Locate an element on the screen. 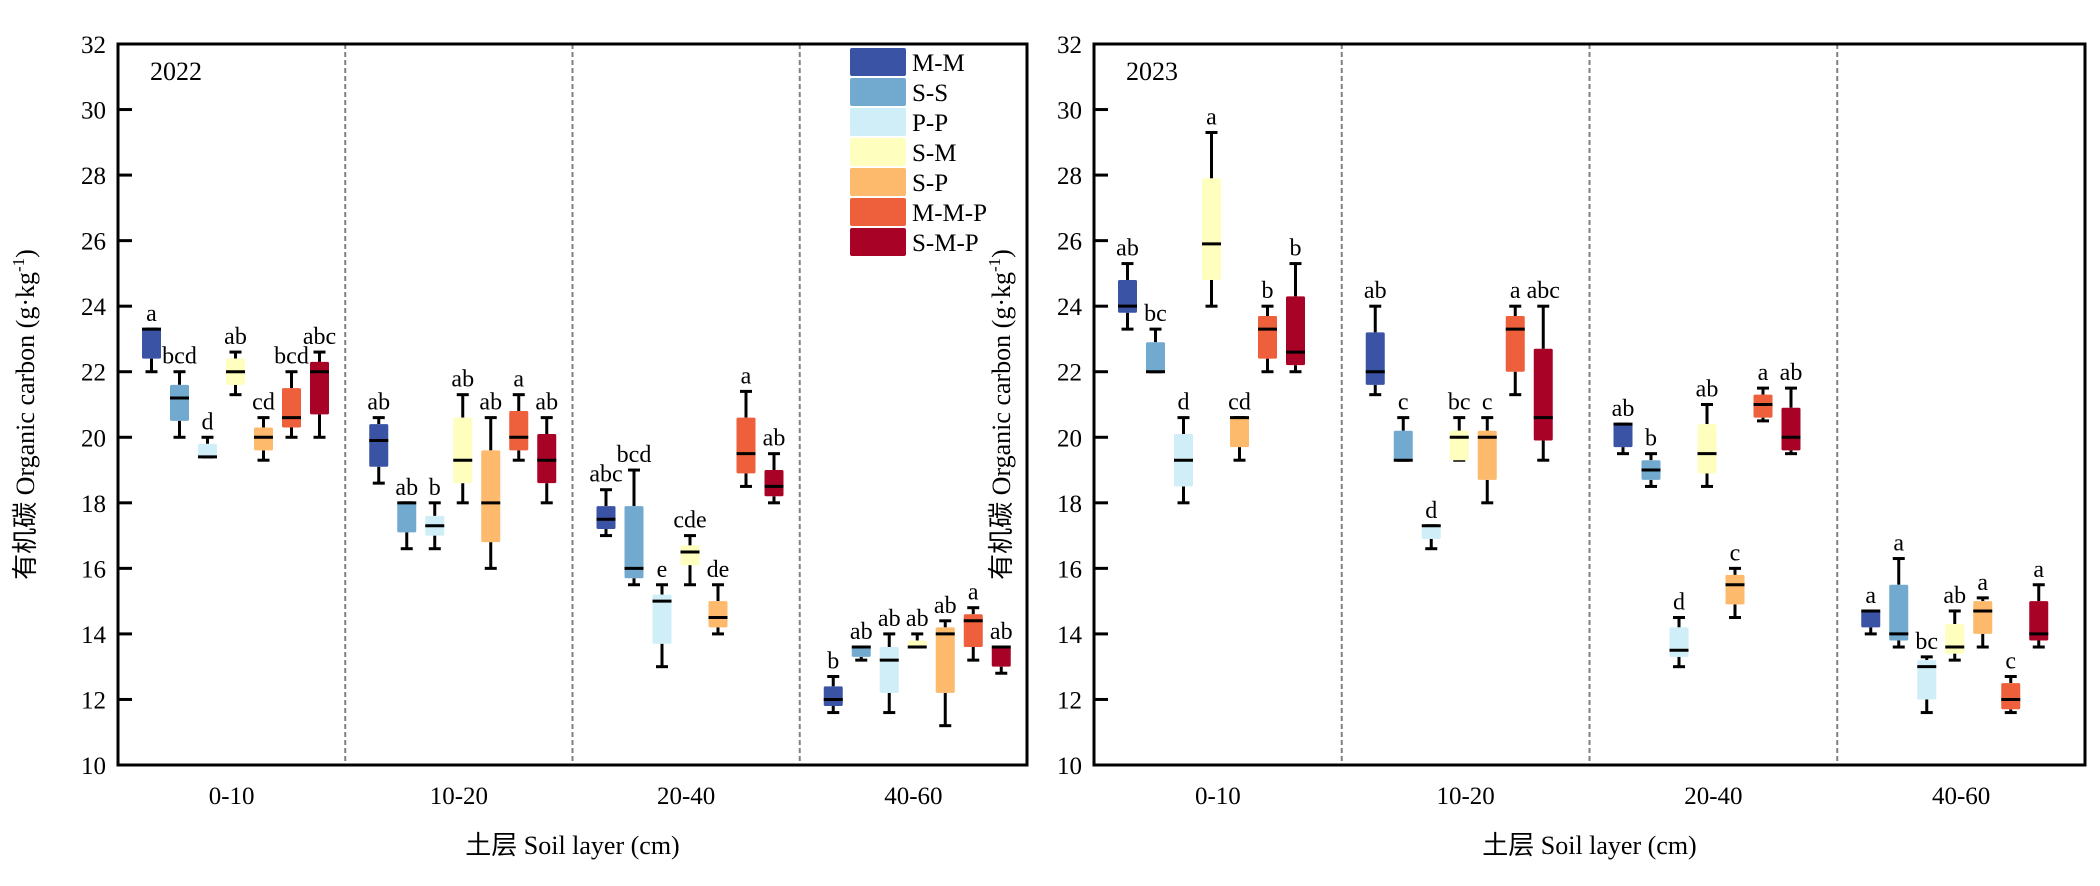 The image size is (2100, 886). box-S-M-P-0-10: abc is located at coordinates (319, 381).